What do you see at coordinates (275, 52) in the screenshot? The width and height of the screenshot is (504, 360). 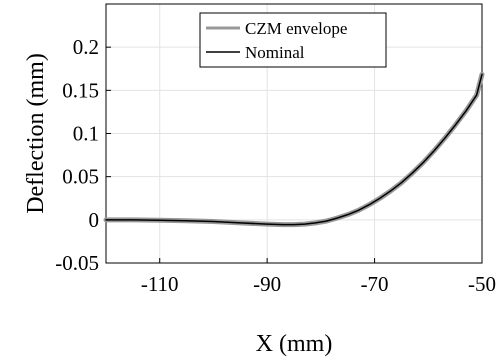 I see `legend-label-nominal: Nominal` at bounding box center [275, 52].